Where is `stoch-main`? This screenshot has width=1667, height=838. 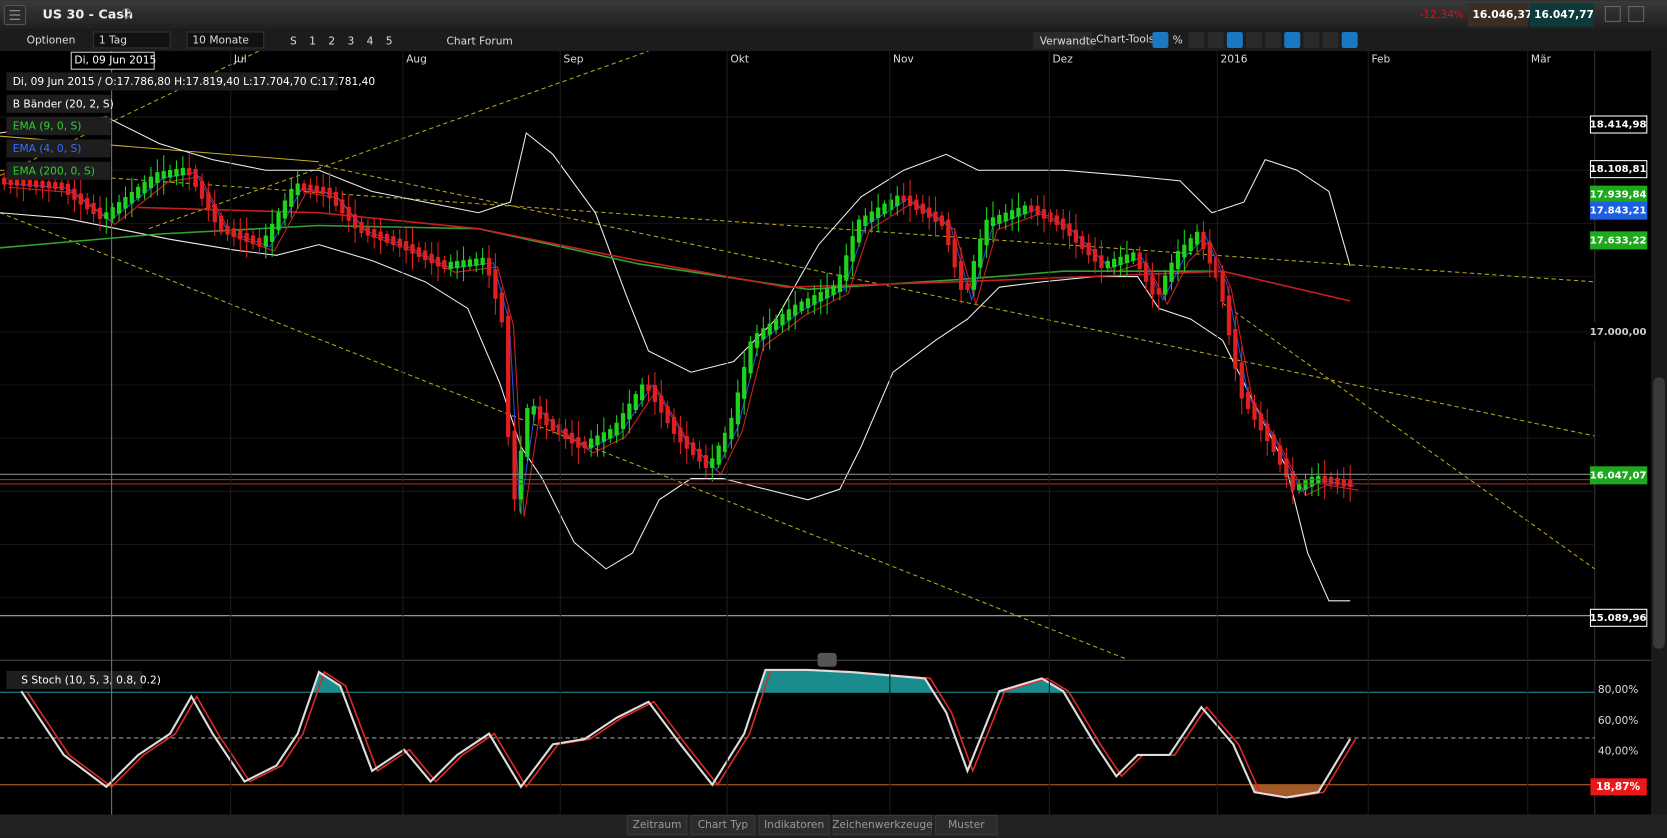 stoch-main is located at coordinates (686, 733).